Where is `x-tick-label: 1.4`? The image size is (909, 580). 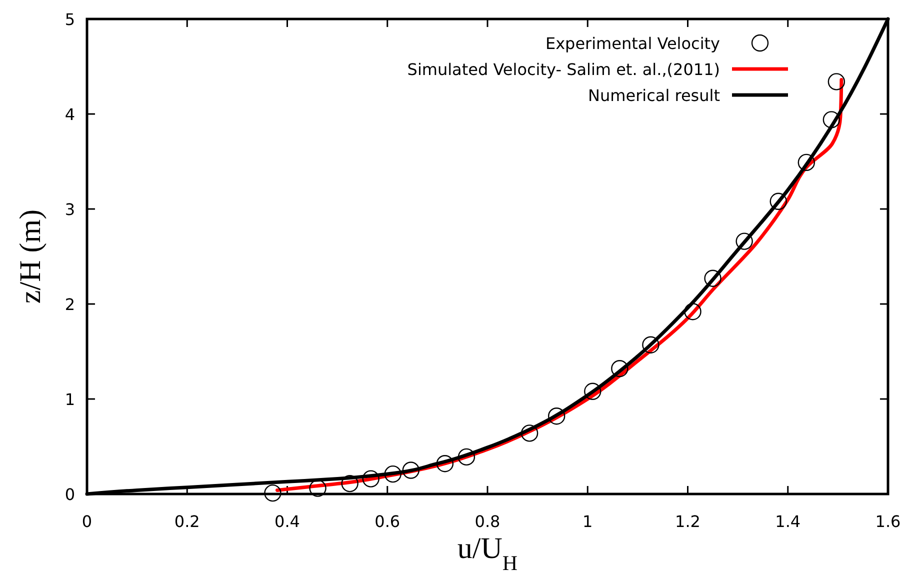
x-tick-label: 1.4 is located at coordinates (788, 521).